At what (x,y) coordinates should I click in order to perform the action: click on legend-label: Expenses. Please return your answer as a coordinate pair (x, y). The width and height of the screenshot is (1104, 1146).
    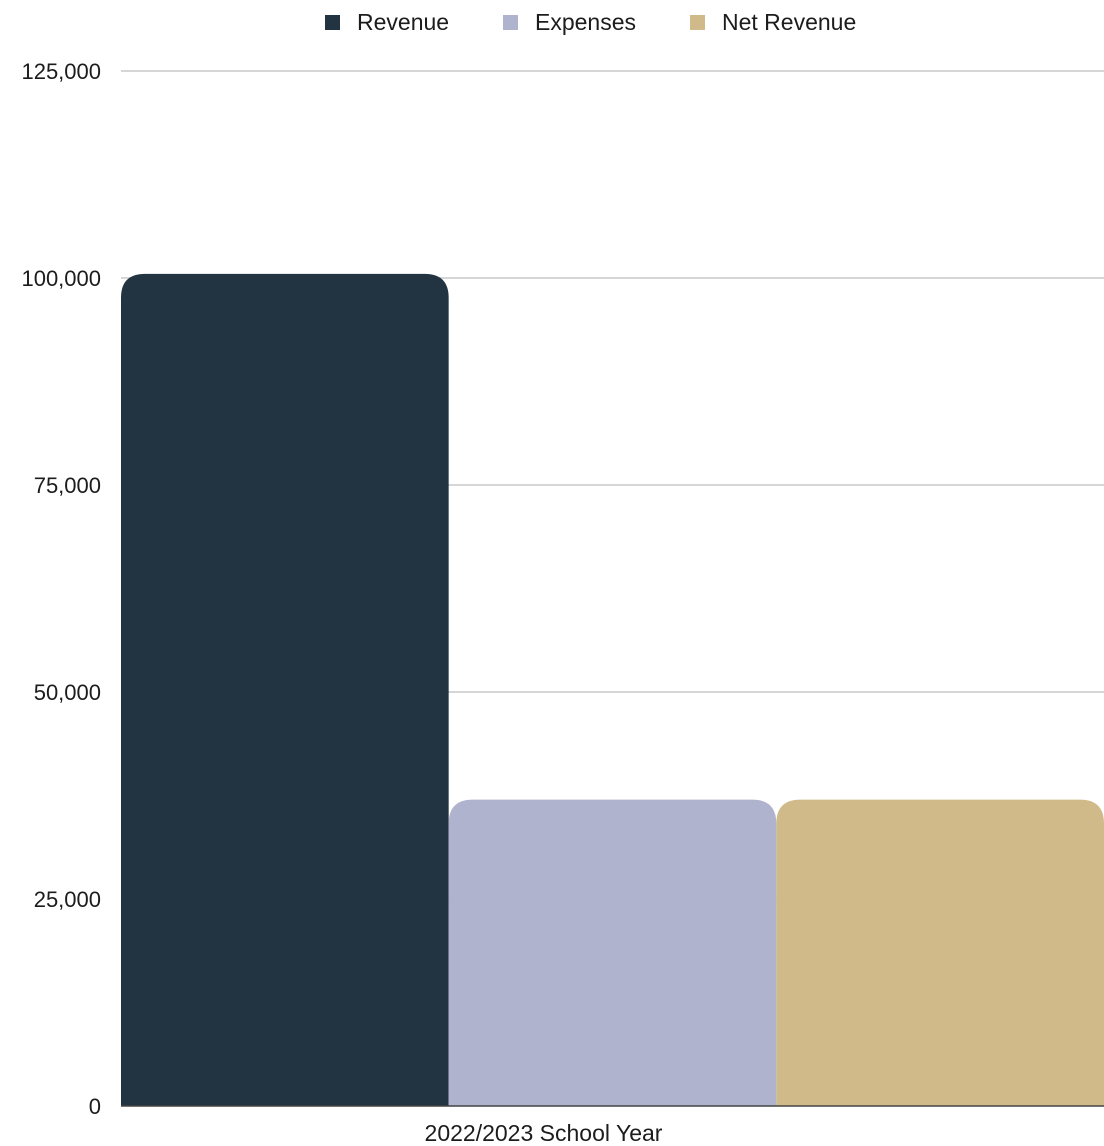
    Looking at the image, I should click on (585, 22).